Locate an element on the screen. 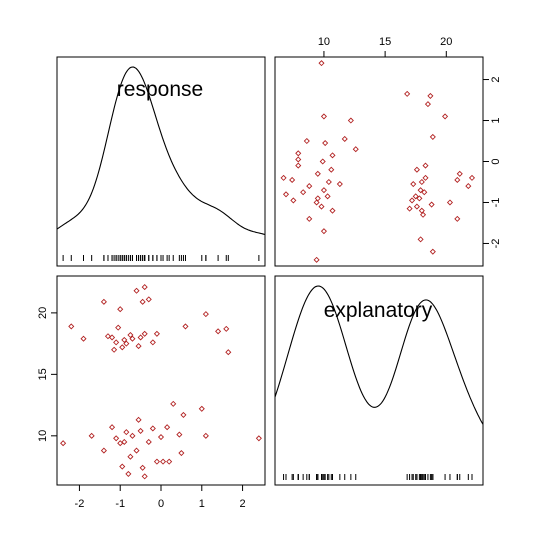 The height and width of the screenshot is (540, 540). tick-label: 20 is located at coordinates (43, 313).